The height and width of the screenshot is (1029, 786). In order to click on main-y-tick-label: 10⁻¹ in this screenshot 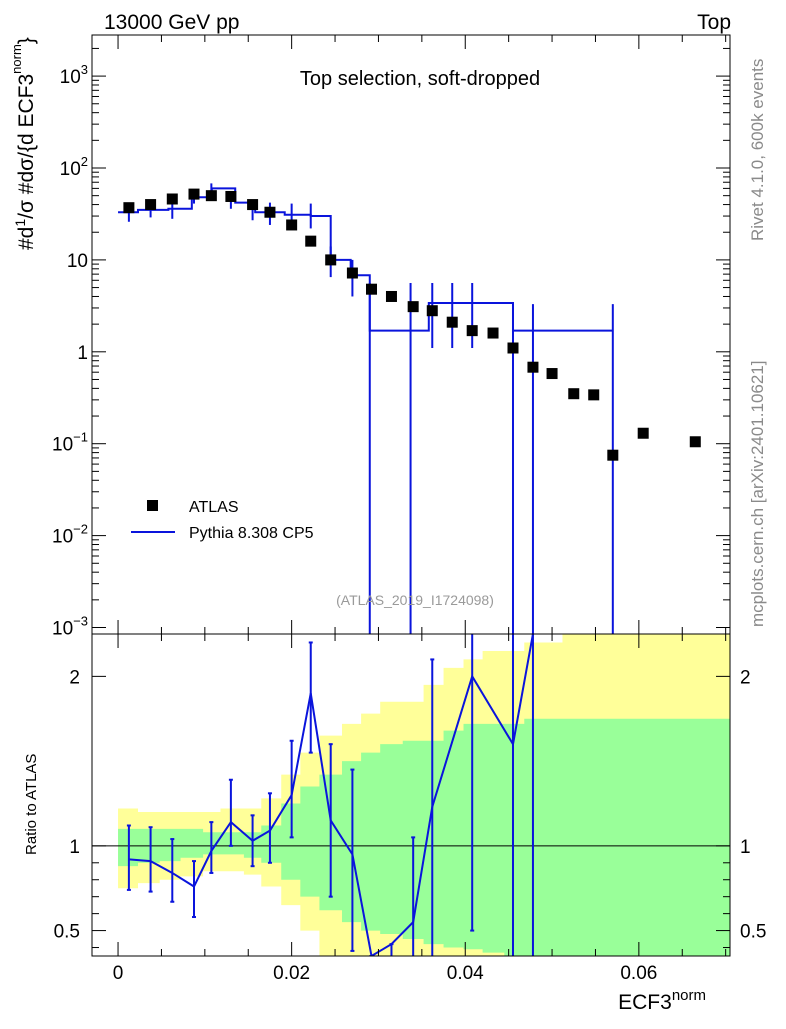, I will do `click(70, 443)`.